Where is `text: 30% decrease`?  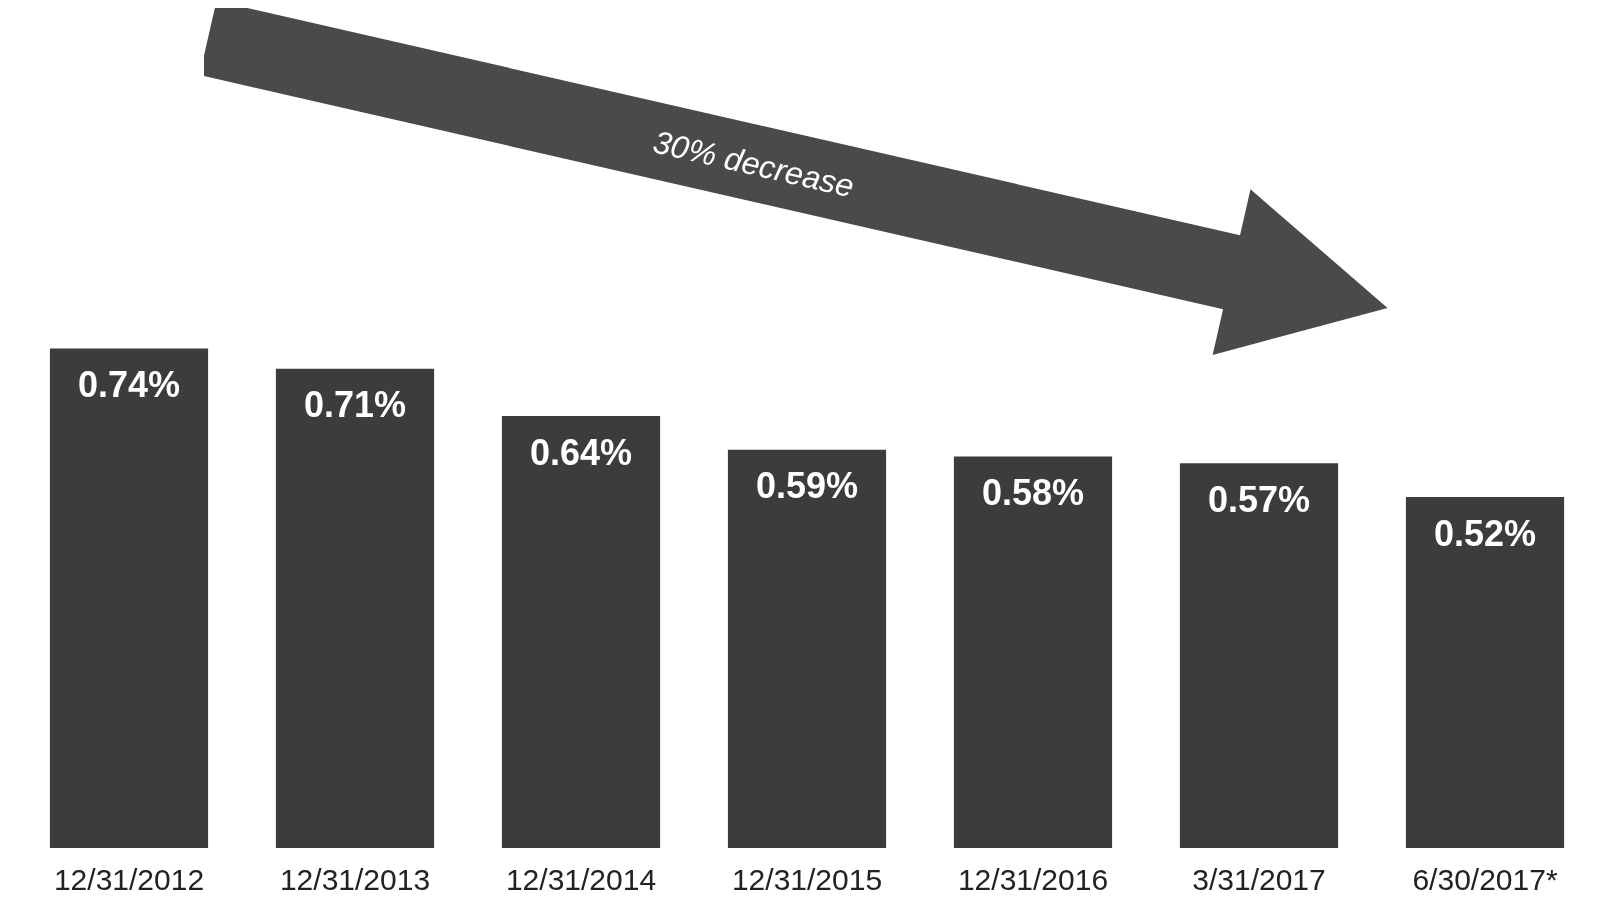 text: 30% decrease is located at coordinates (753, 164).